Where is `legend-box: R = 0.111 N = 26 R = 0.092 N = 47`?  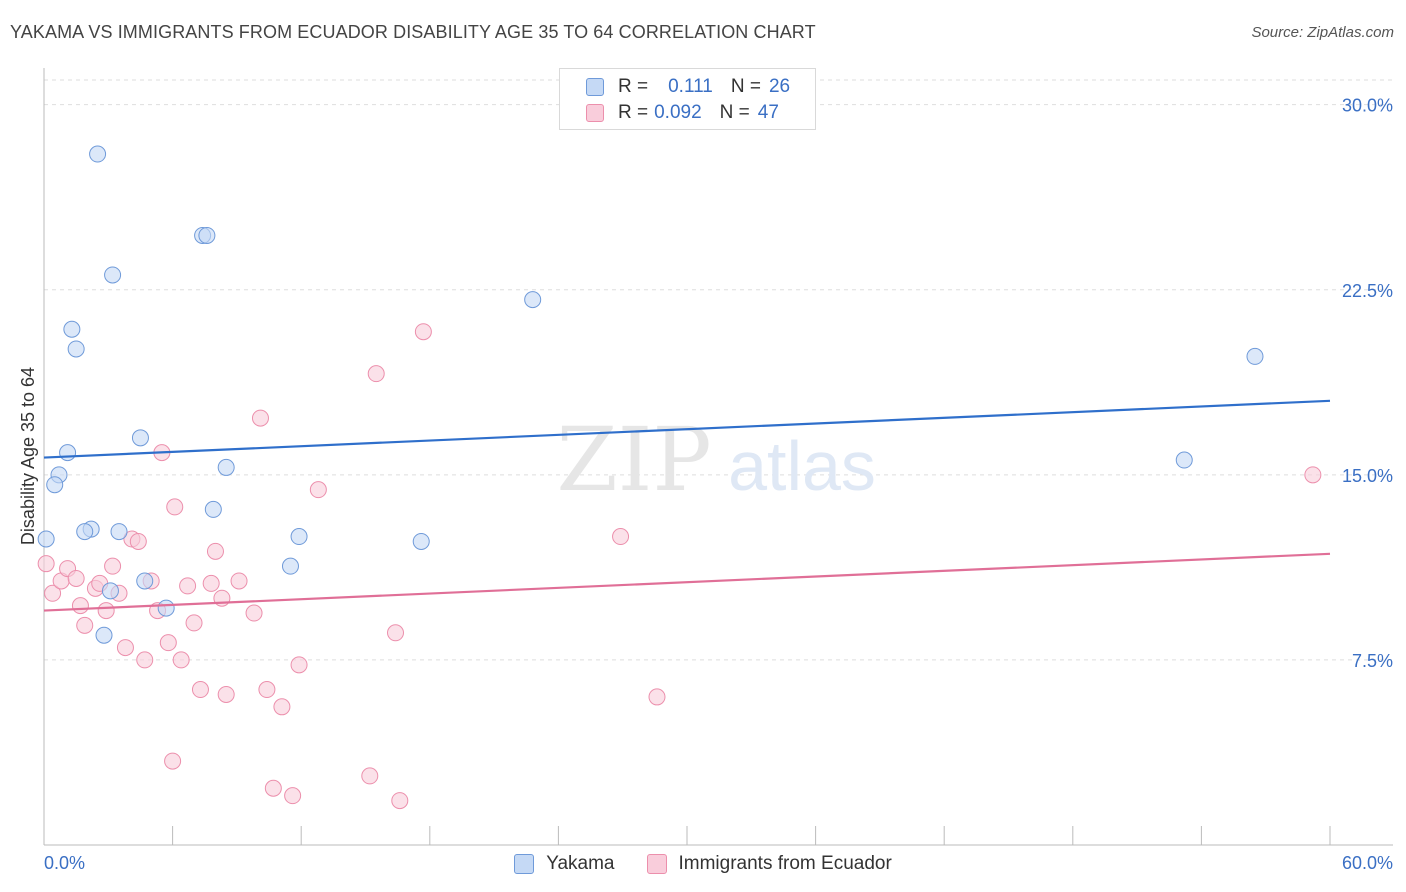
legend-box: R = 0.111 N = 26 R = 0.092 N = 47 is located at coordinates (687, 99).